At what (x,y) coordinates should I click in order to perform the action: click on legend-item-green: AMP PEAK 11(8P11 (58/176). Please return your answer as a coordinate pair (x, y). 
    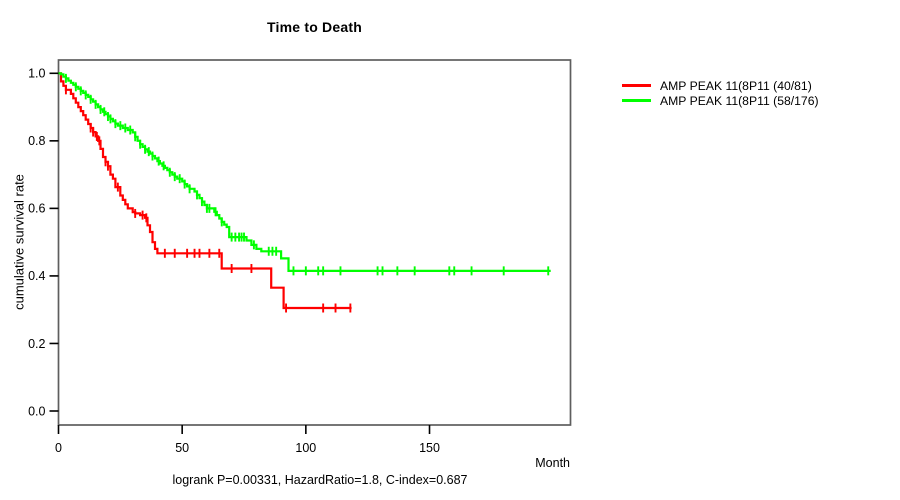
    Looking at the image, I should click on (720, 100).